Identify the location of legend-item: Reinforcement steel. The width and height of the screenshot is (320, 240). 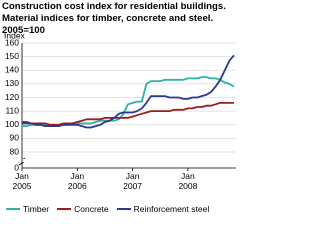
(163, 209).